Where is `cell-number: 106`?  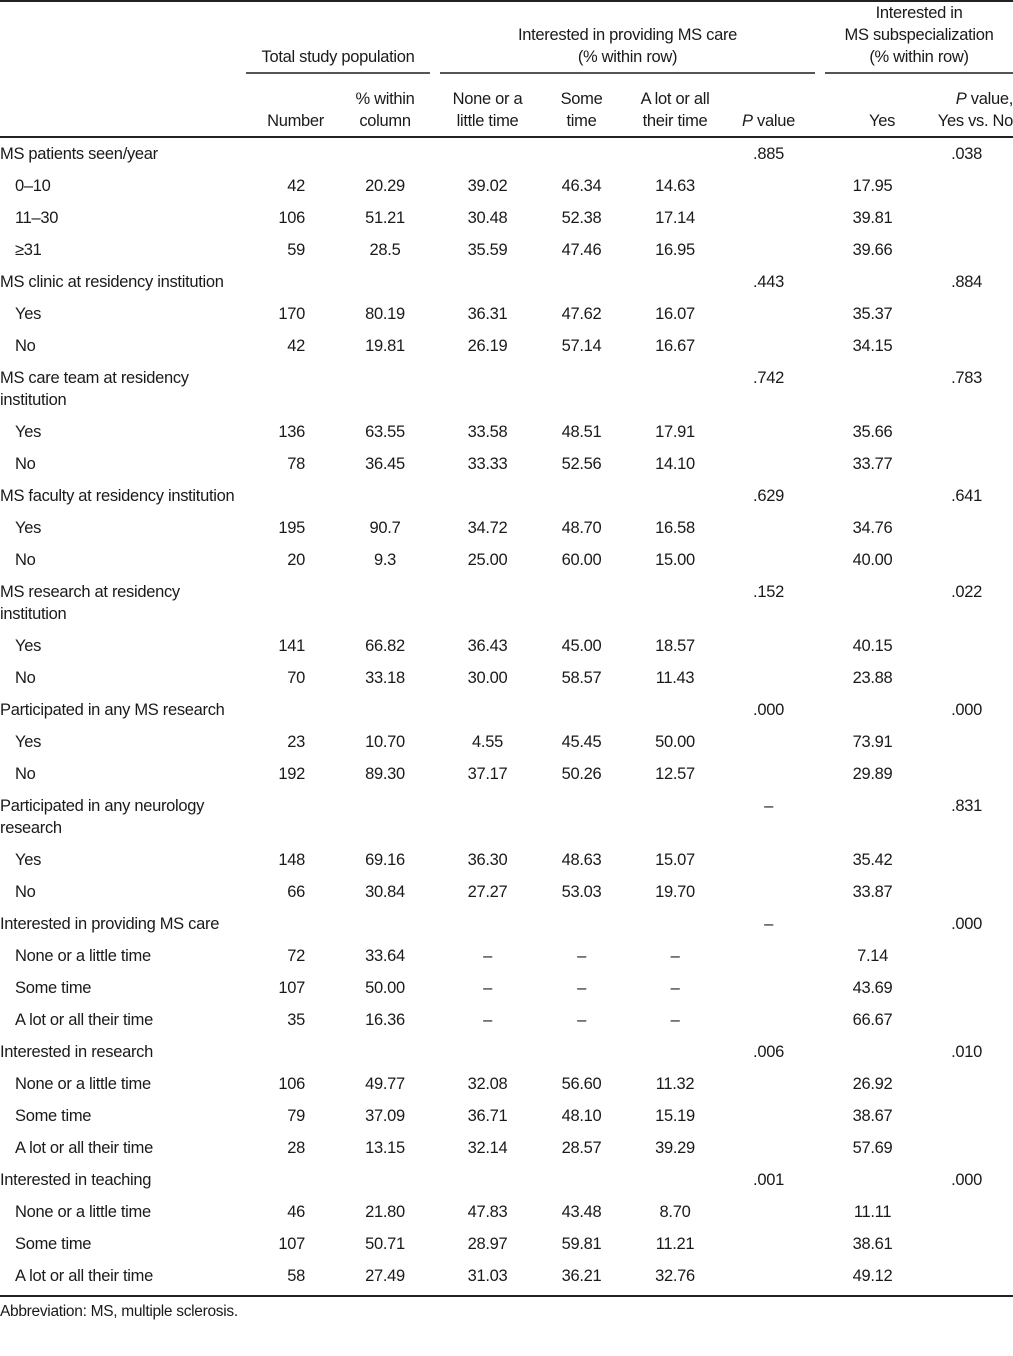 cell-number: 106 is located at coordinates (291, 218).